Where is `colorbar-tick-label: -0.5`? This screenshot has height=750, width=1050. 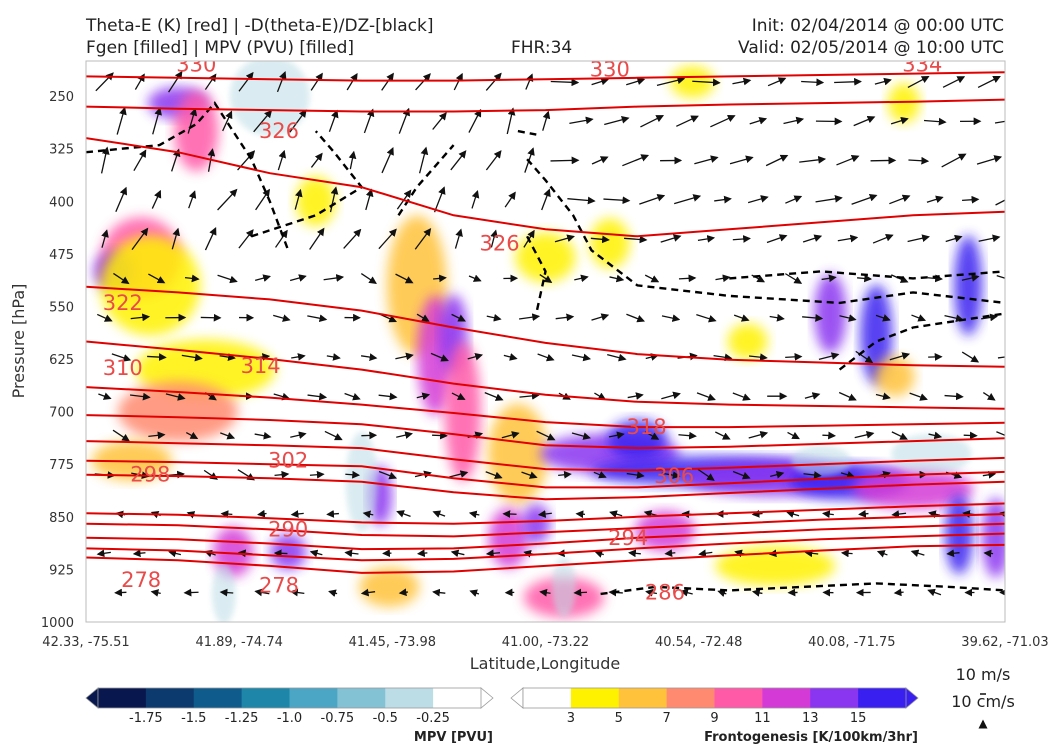
colorbar-tick-label: -0.5 is located at coordinates (385, 718).